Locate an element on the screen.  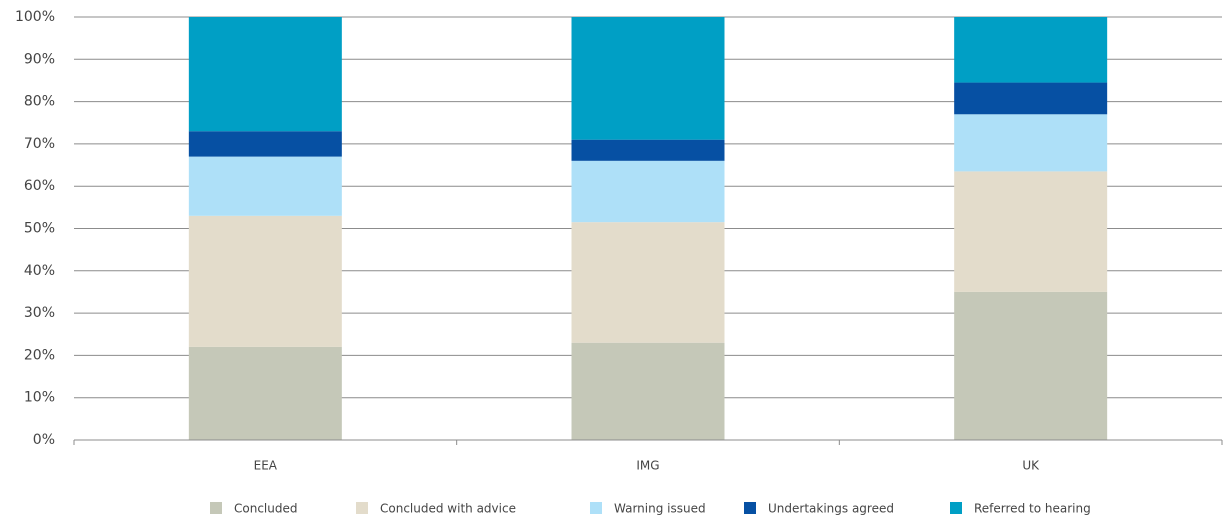
y-tick-label: 80% is located at coordinates (39, 102).